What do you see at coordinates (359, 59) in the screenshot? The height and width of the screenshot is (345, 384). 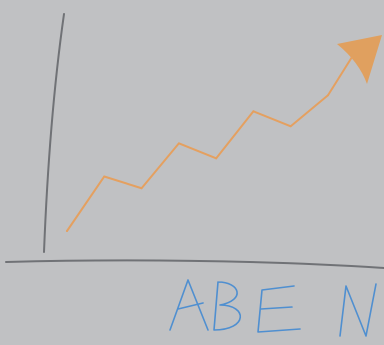 I see `arrow-head-icon` at bounding box center [359, 59].